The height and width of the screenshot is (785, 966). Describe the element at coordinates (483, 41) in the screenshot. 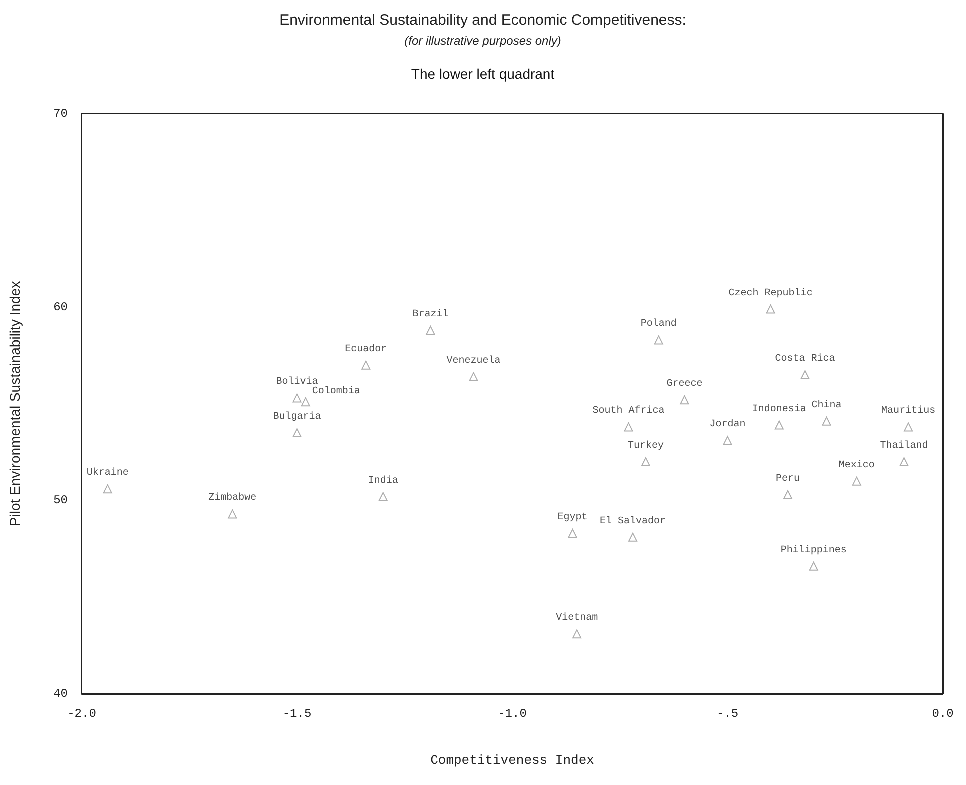

I see `chart-subtitle: (for illustrative purposes only)` at that location.